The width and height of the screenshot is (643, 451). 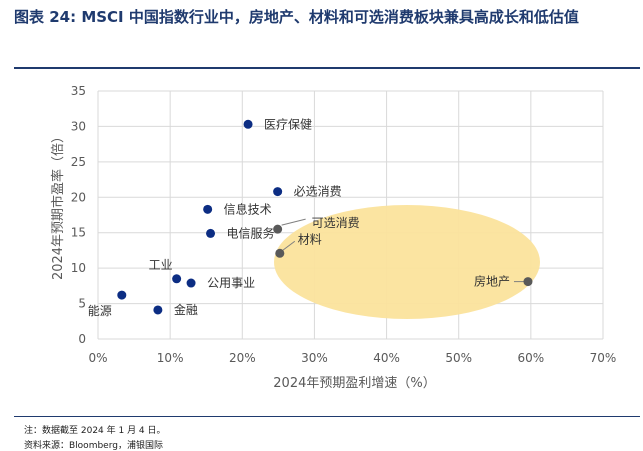 What do you see at coordinates (242, 358) in the screenshot?
I see `x-tick-label: 20%` at bounding box center [242, 358].